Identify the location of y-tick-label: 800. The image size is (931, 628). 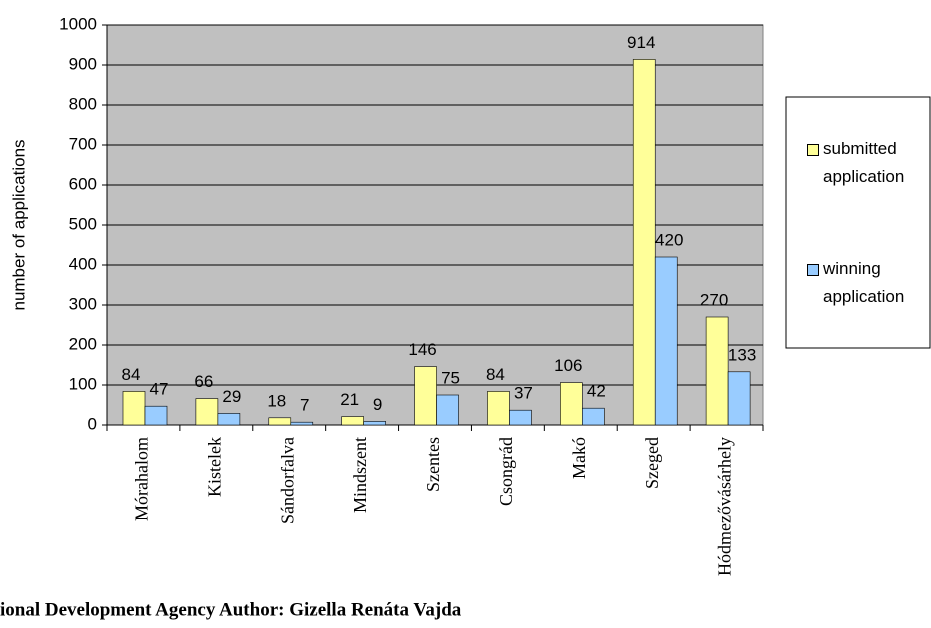
(83, 103).